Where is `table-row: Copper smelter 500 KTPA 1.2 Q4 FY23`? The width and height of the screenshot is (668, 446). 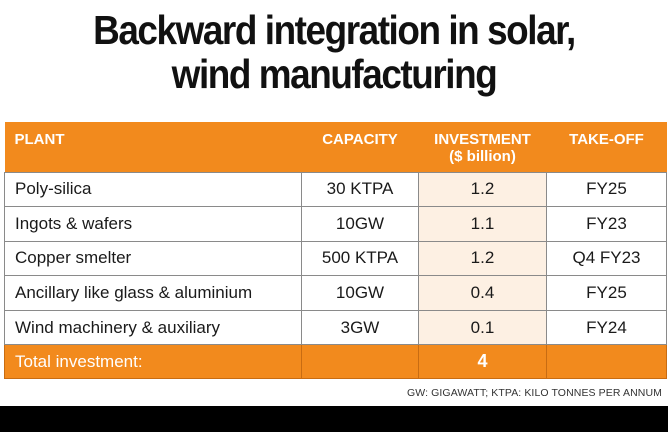 table-row: Copper smelter 500 KTPA 1.2 Q4 FY23 is located at coordinates (335, 258).